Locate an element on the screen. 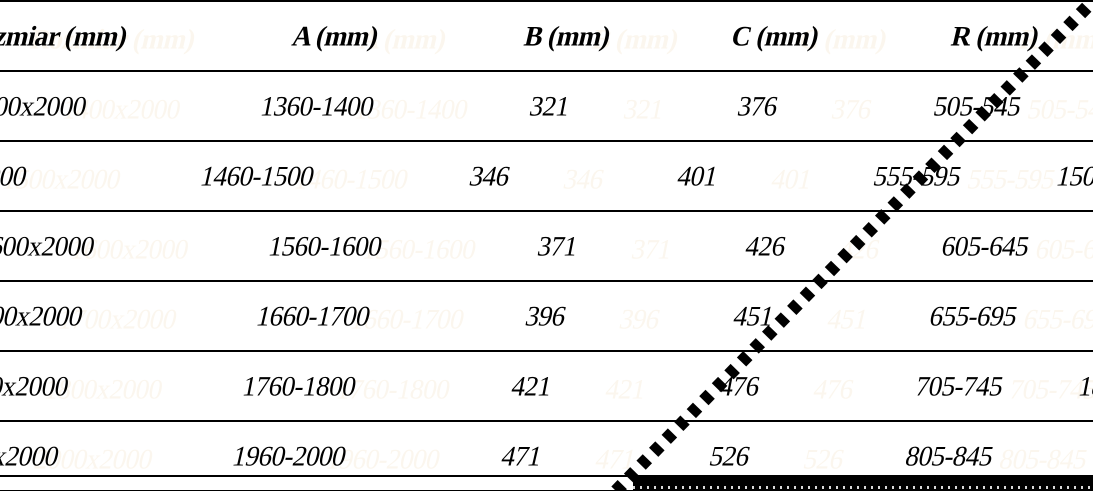  cell-r-value: 805-845 is located at coordinates (949, 455).